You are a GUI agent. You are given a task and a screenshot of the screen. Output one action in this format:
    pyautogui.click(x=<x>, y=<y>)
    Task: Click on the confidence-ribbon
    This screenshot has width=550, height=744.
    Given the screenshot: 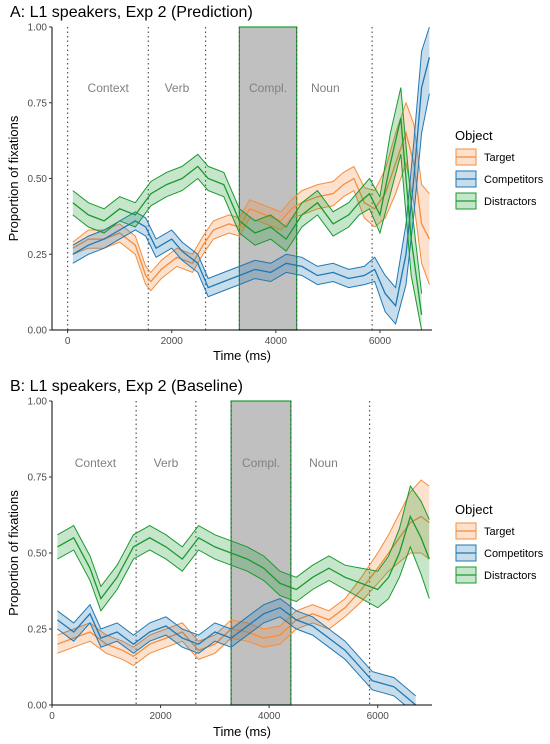 What is the action you would take?
    pyautogui.click(x=243, y=548)
    